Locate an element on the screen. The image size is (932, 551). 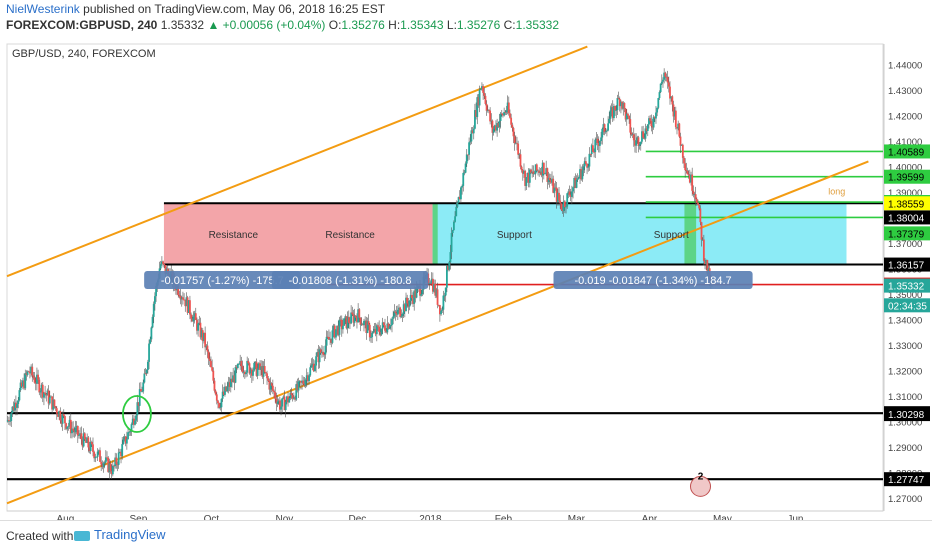
x-tick-label-10: Jun is located at coordinates (795, 517).